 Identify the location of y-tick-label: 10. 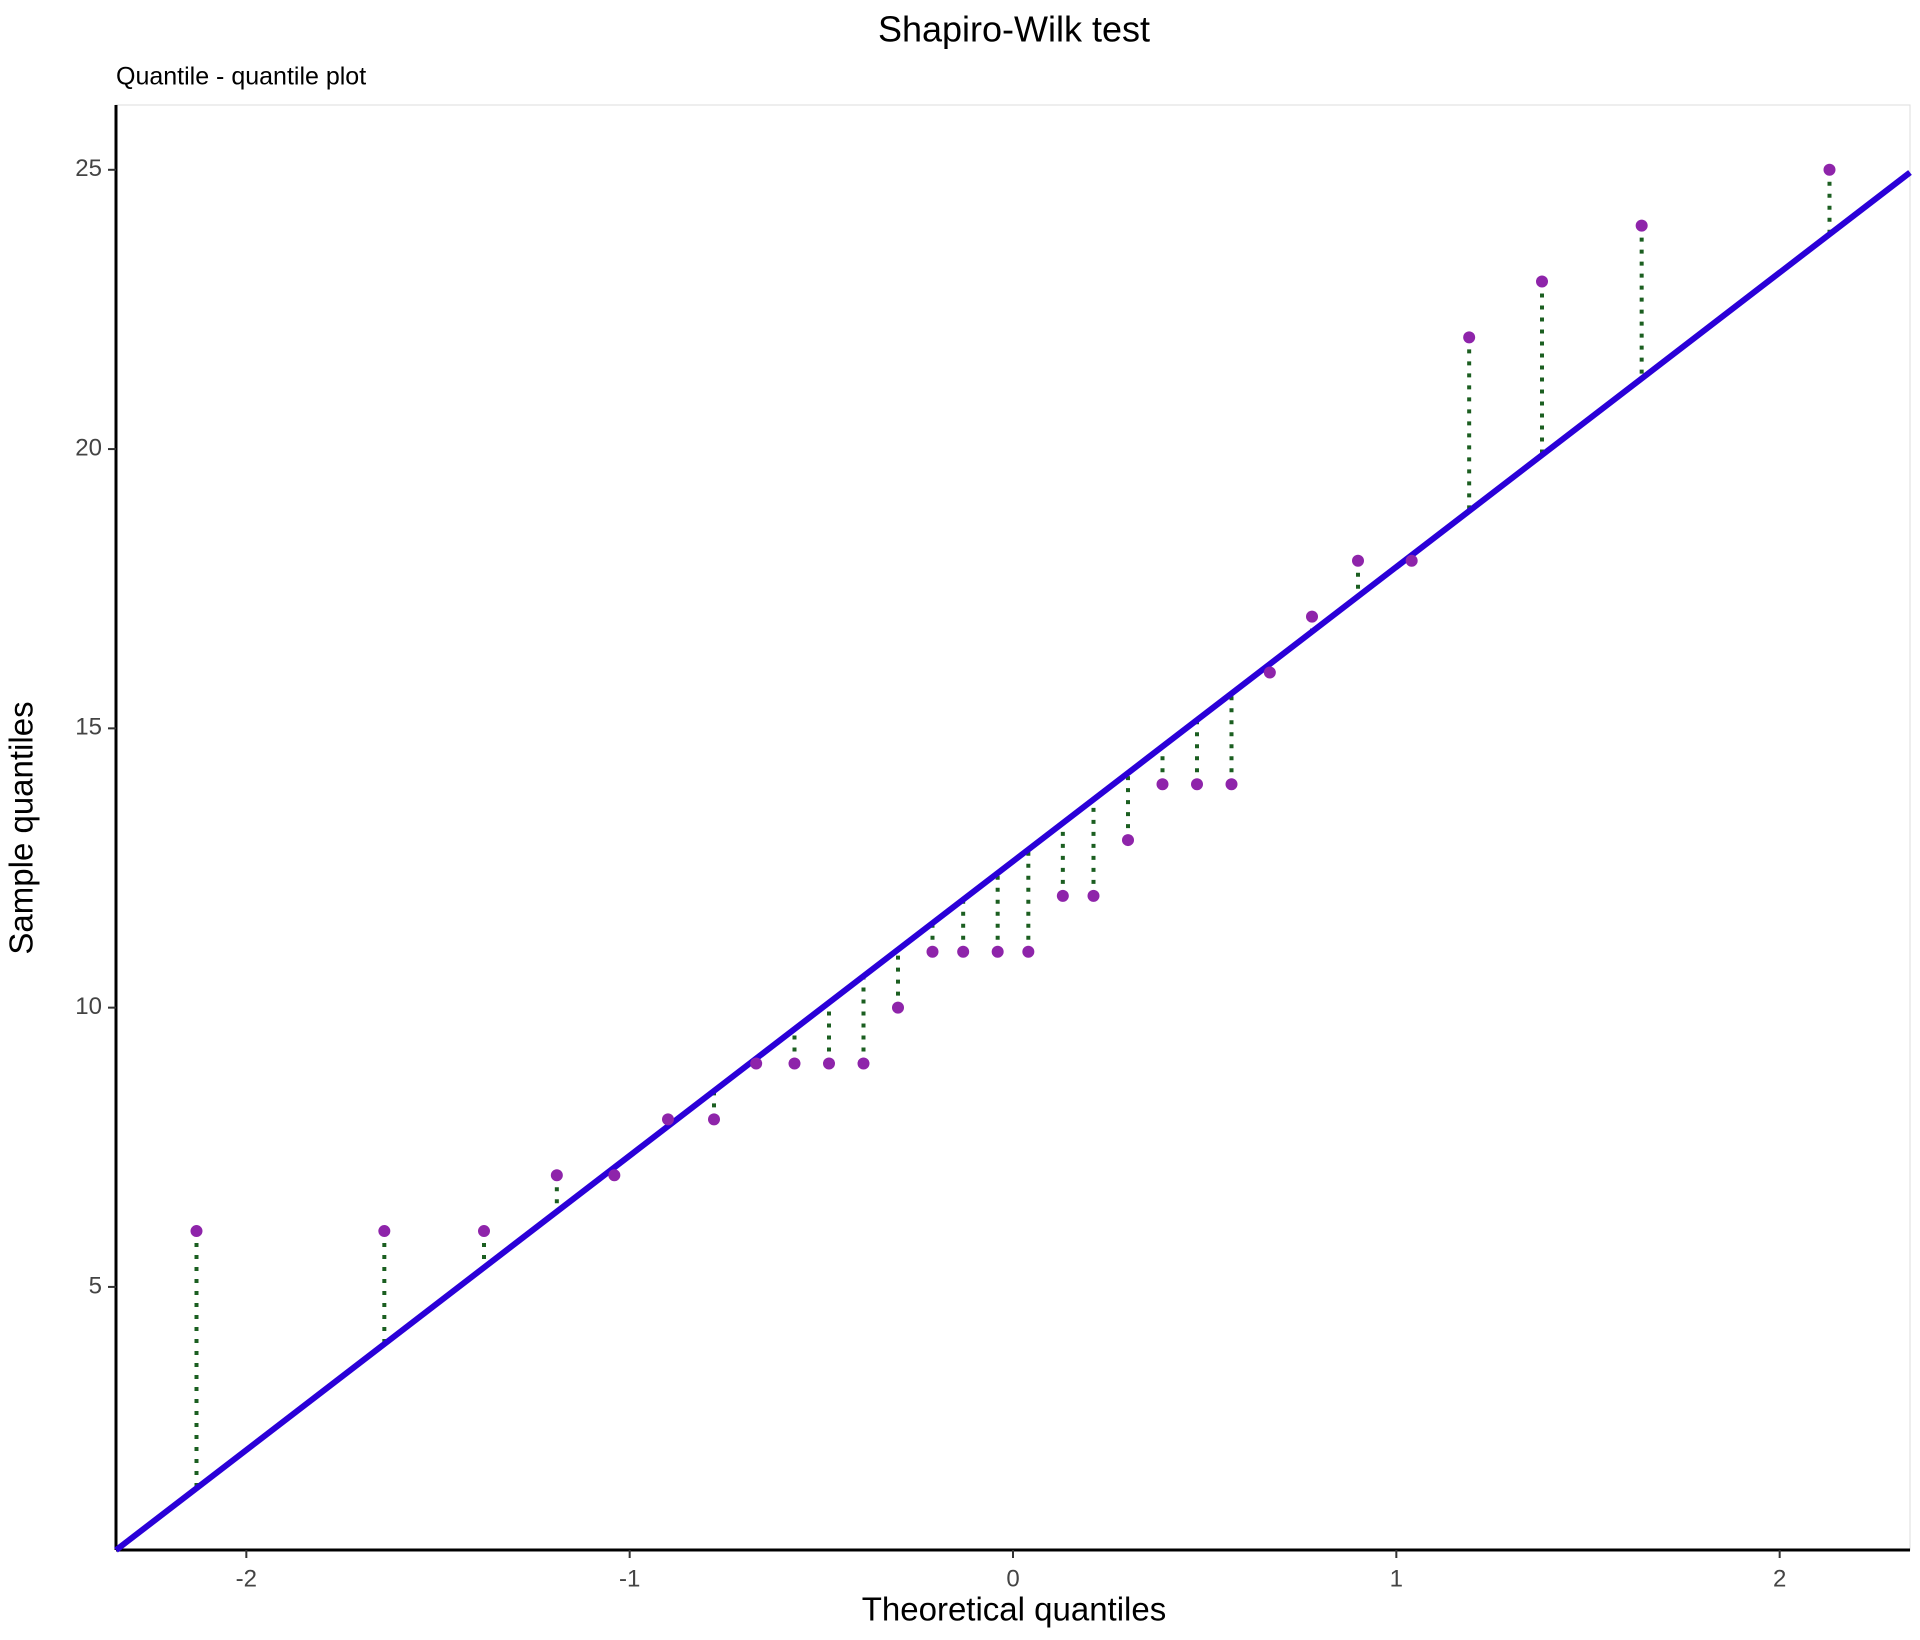
(88, 1006).